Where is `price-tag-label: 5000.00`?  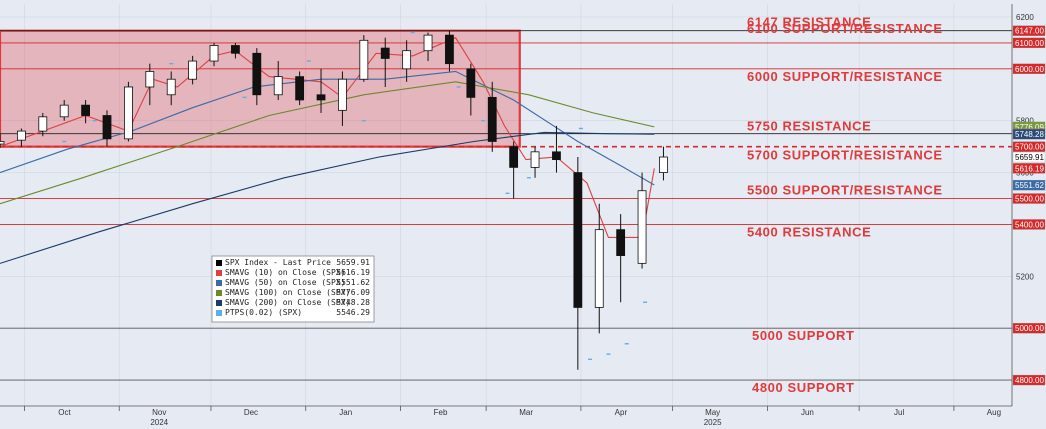
price-tag-label: 5000.00 is located at coordinates (1029, 328).